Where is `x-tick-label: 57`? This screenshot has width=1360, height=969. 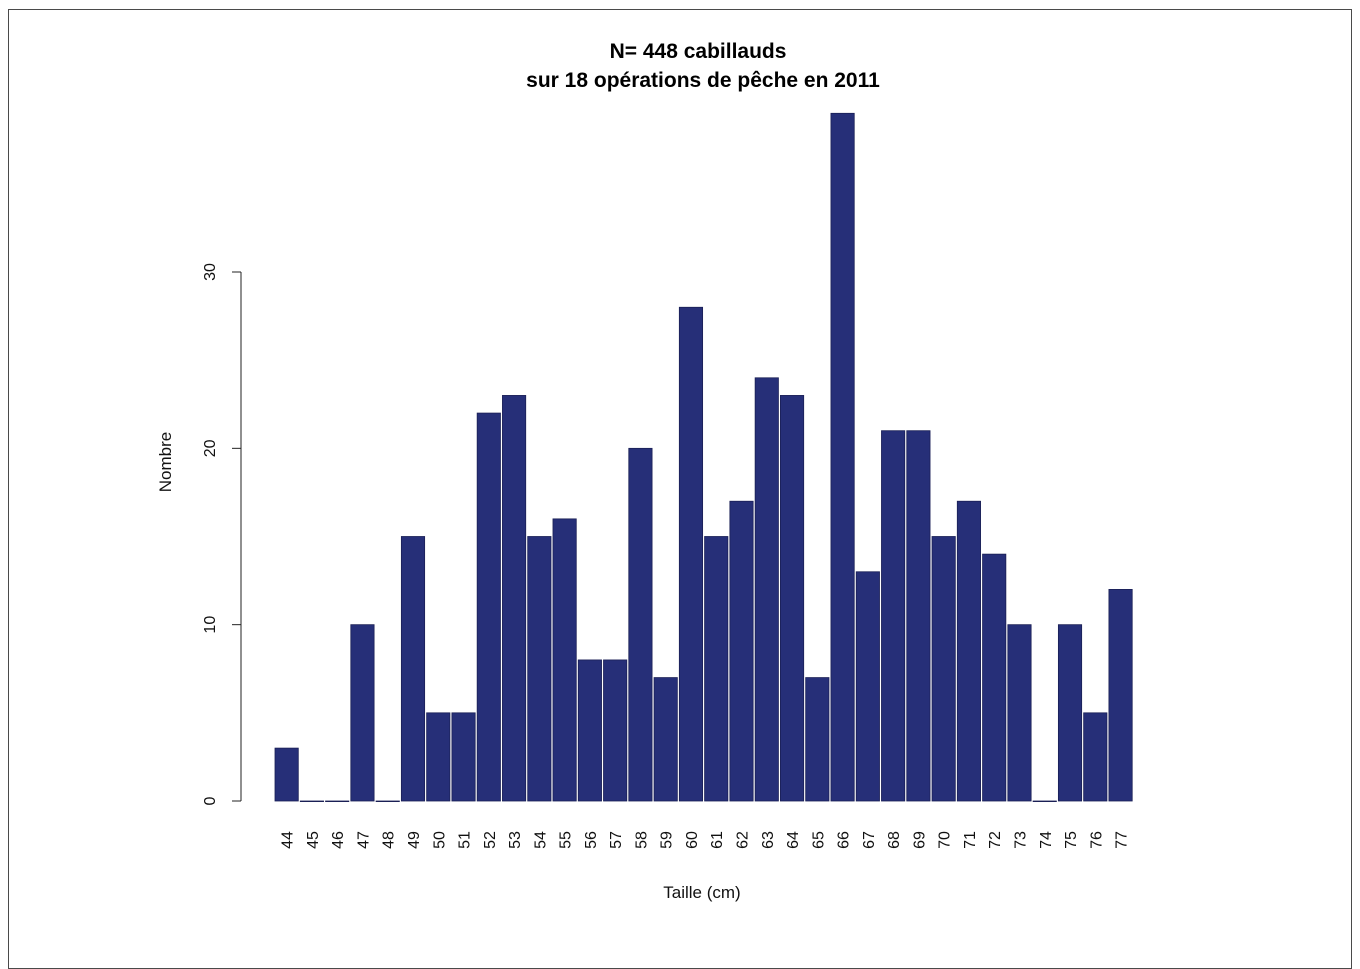
x-tick-label: 57 is located at coordinates (616, 840).